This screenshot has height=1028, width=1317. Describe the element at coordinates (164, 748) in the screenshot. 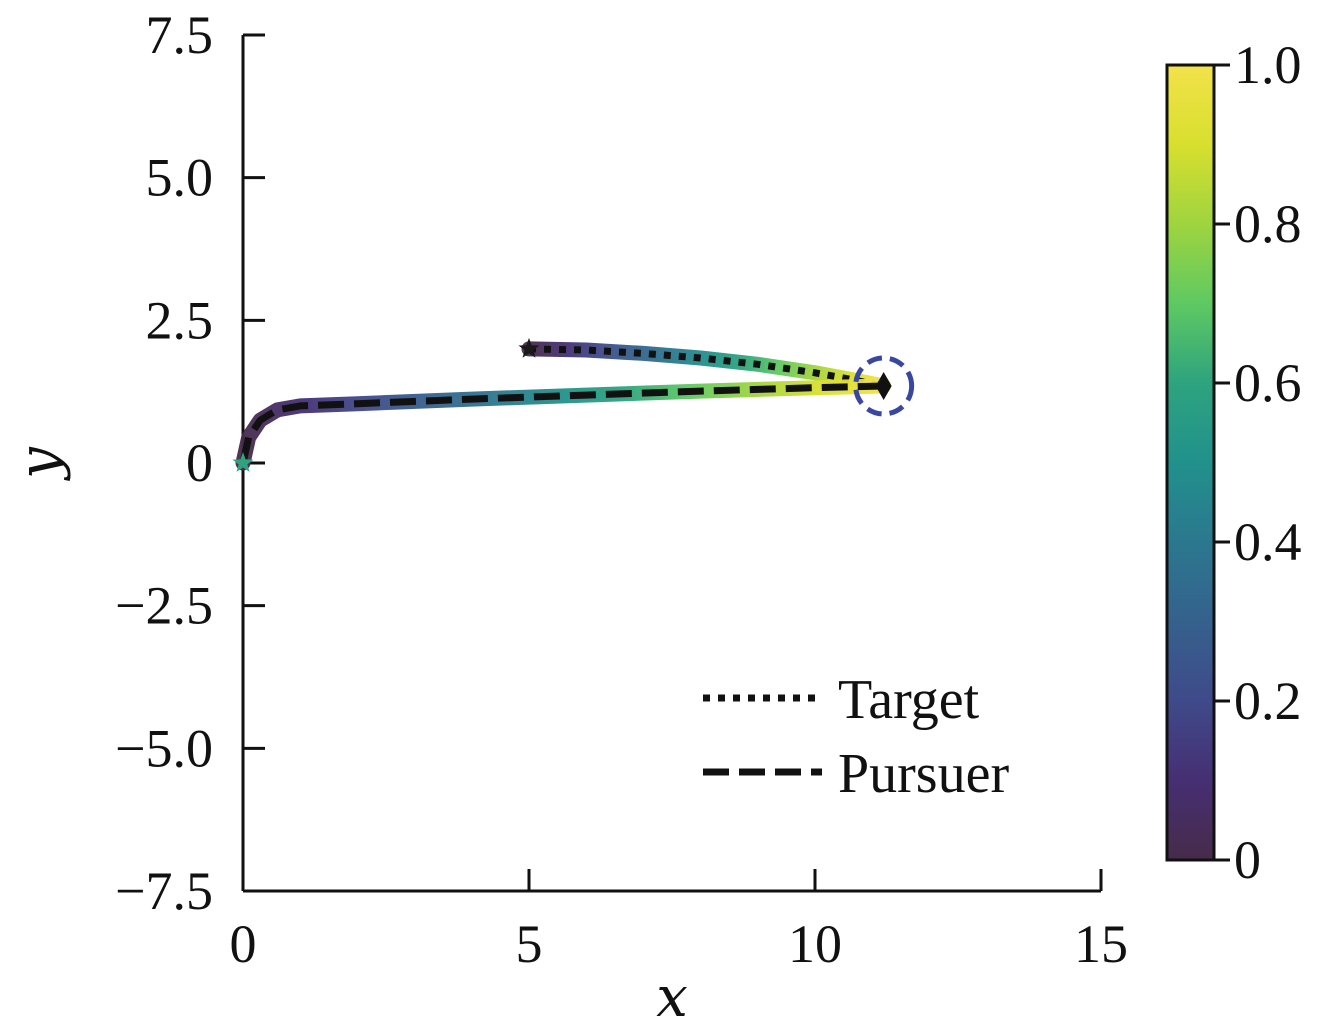

I see `y-tick-label: −5.0` at that location.